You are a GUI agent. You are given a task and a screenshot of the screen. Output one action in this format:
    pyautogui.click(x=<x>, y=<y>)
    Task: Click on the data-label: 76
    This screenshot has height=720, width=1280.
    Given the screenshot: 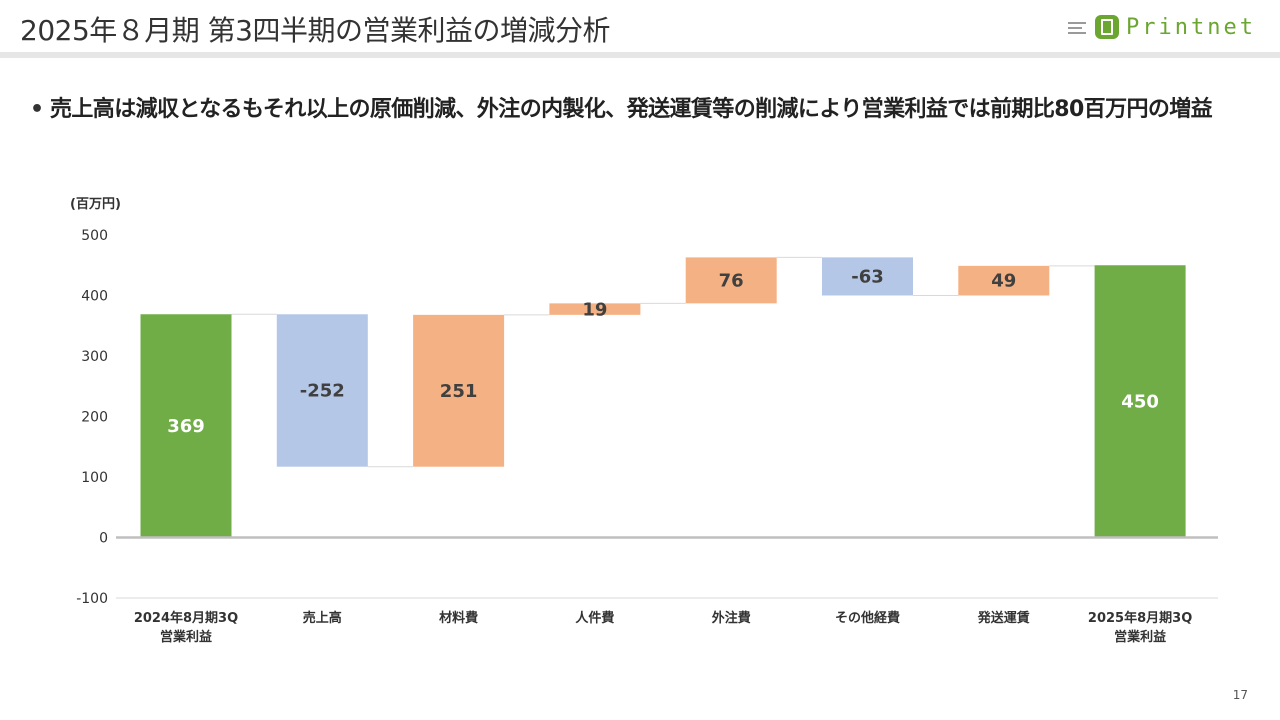 What is the action you would take?
    pyautogui.click(x=731, y=280)
    